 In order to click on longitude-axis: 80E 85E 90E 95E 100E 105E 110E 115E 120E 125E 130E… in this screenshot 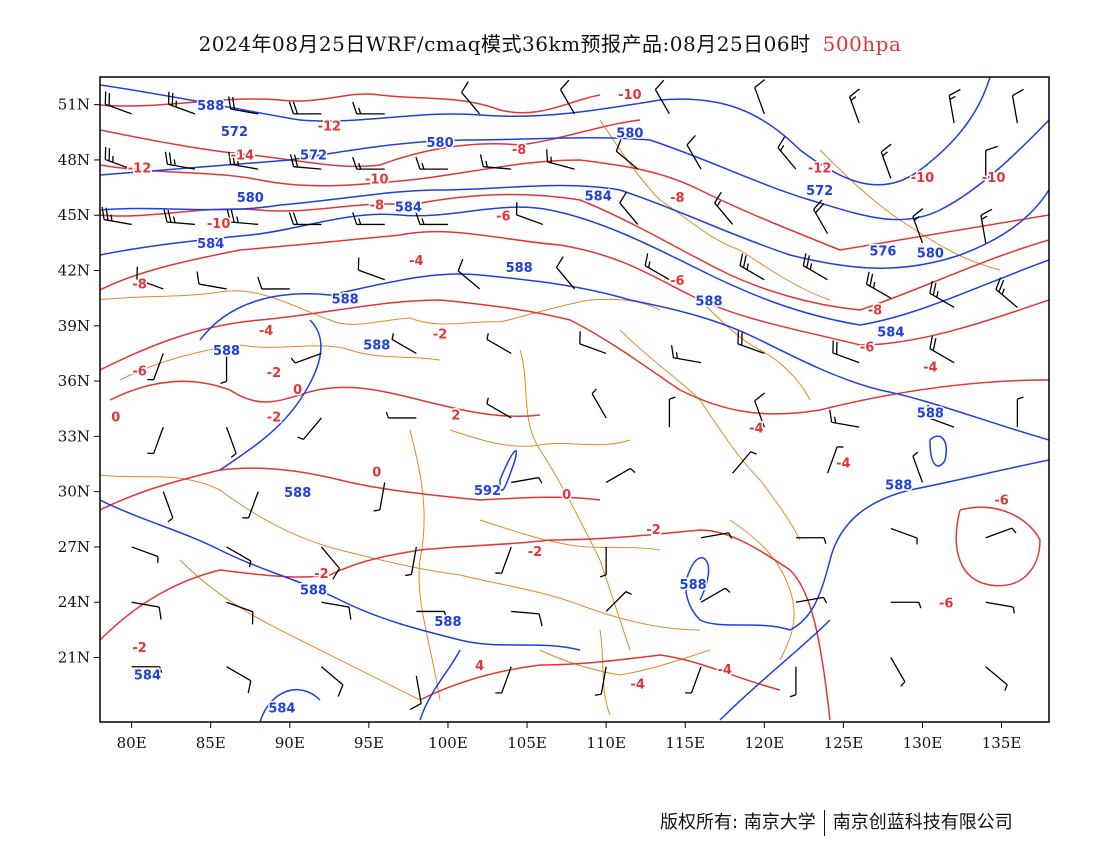, I will do `click(569, 737)`.